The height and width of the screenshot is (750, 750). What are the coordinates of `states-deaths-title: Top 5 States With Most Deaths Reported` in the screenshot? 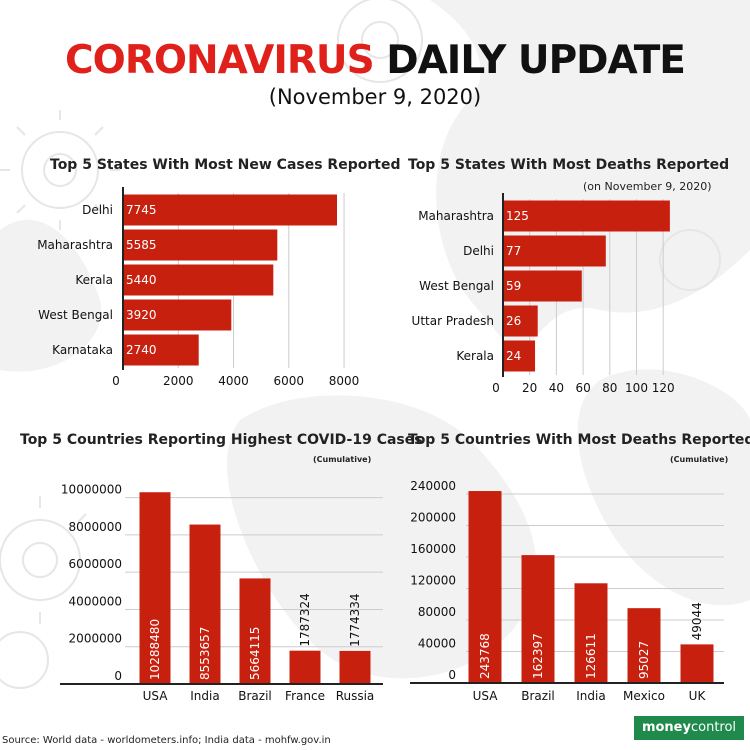 It's located at (569, 165).